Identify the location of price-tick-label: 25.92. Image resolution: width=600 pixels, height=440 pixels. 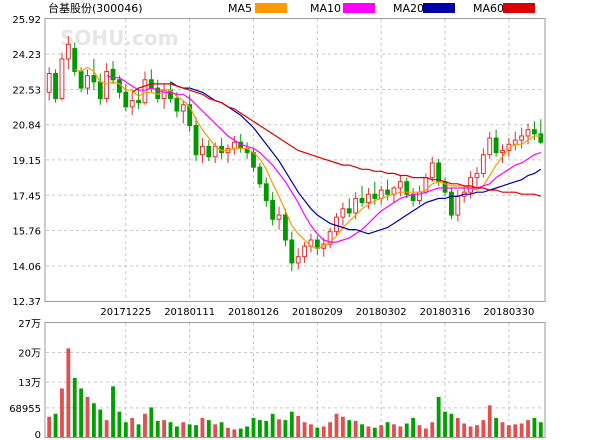
(26, 20).